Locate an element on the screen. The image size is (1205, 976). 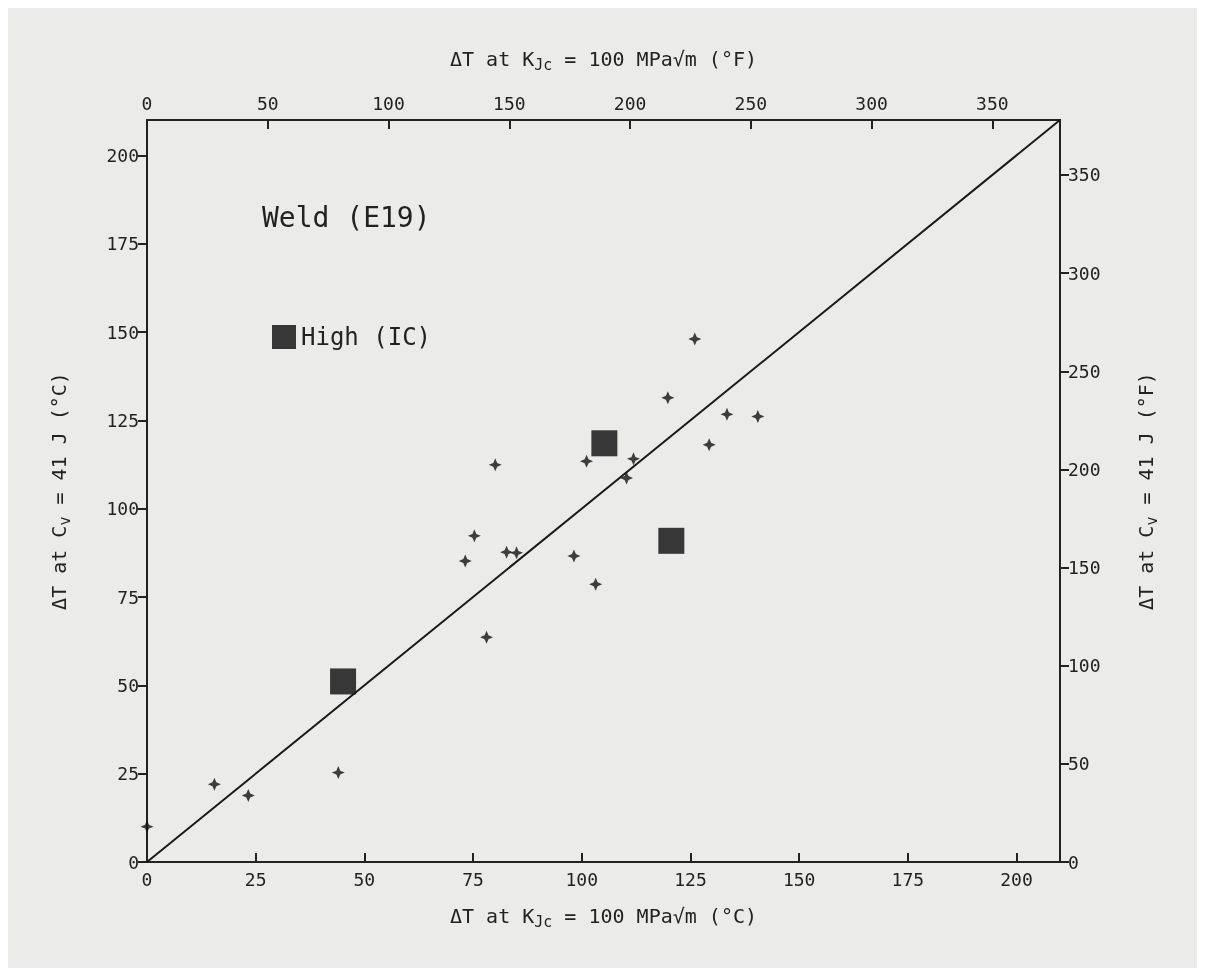
y2-tick-label: 350 is located at coordinates (1084, 175).